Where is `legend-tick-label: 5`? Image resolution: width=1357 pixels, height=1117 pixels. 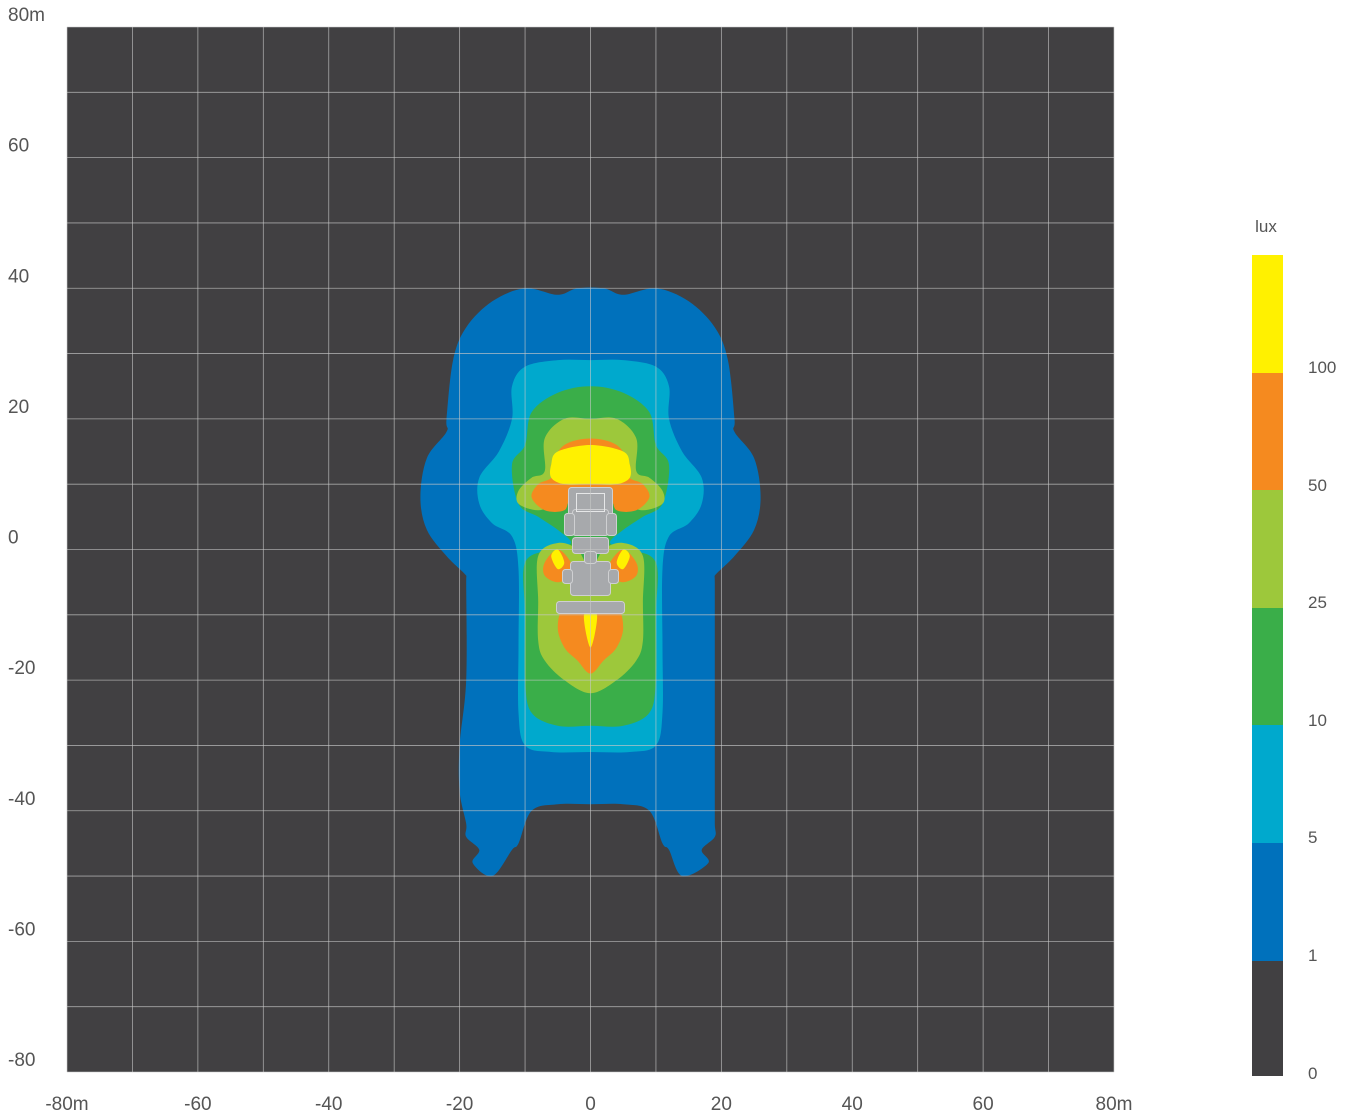
legend-tick-label: 5 is located at coordinates (1313, 838).